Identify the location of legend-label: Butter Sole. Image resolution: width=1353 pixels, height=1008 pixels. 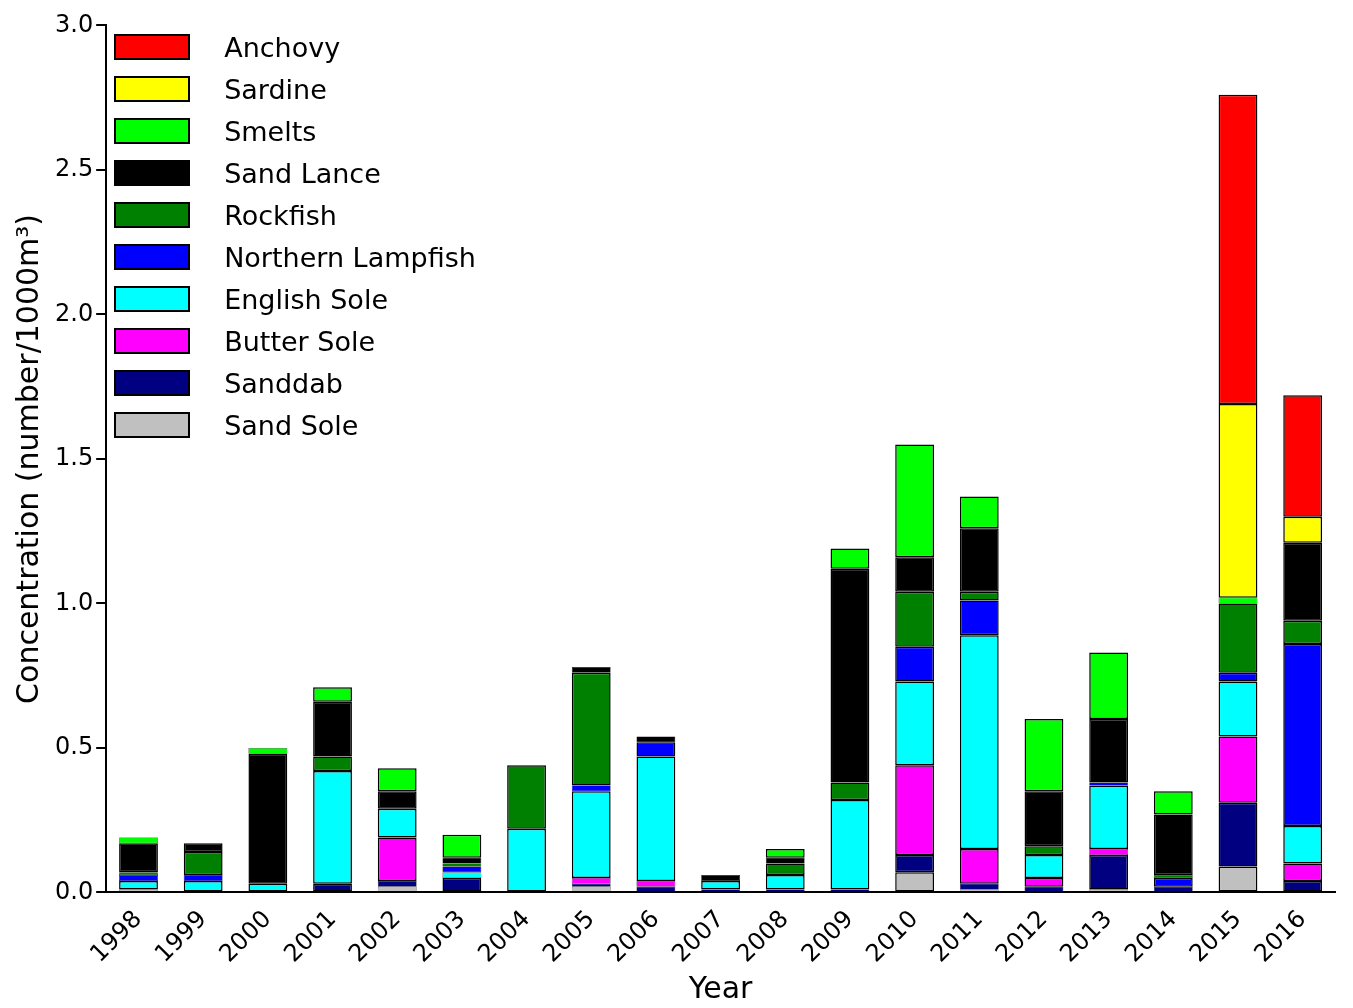
(300, 341).